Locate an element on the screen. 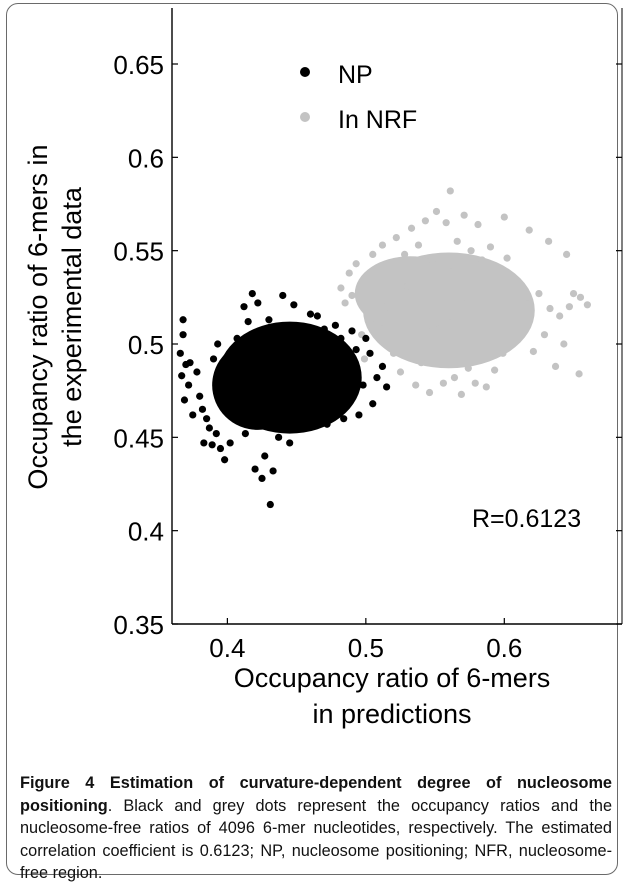  y-tick-label: 0.55 is located at coordinates (138, 252).